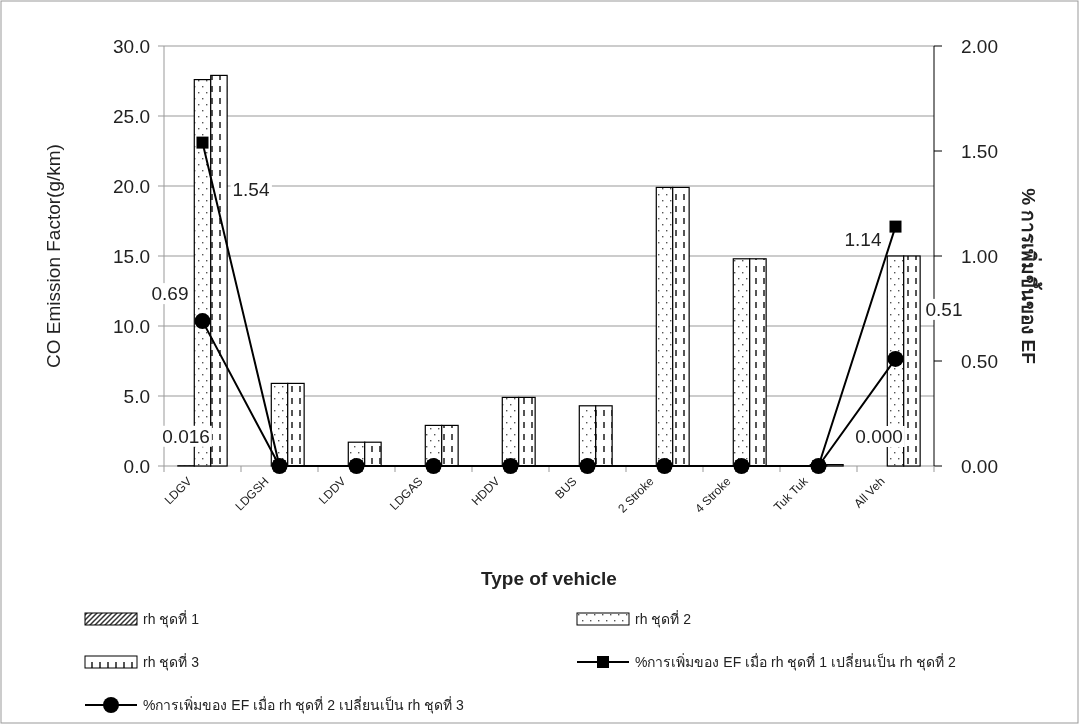 The width and height of the screenshot is (1091, 724). What do you see at coordinates (879, 436) in the screenshot?
I see `data-label: 0.000` at bounding box center [879, 436].